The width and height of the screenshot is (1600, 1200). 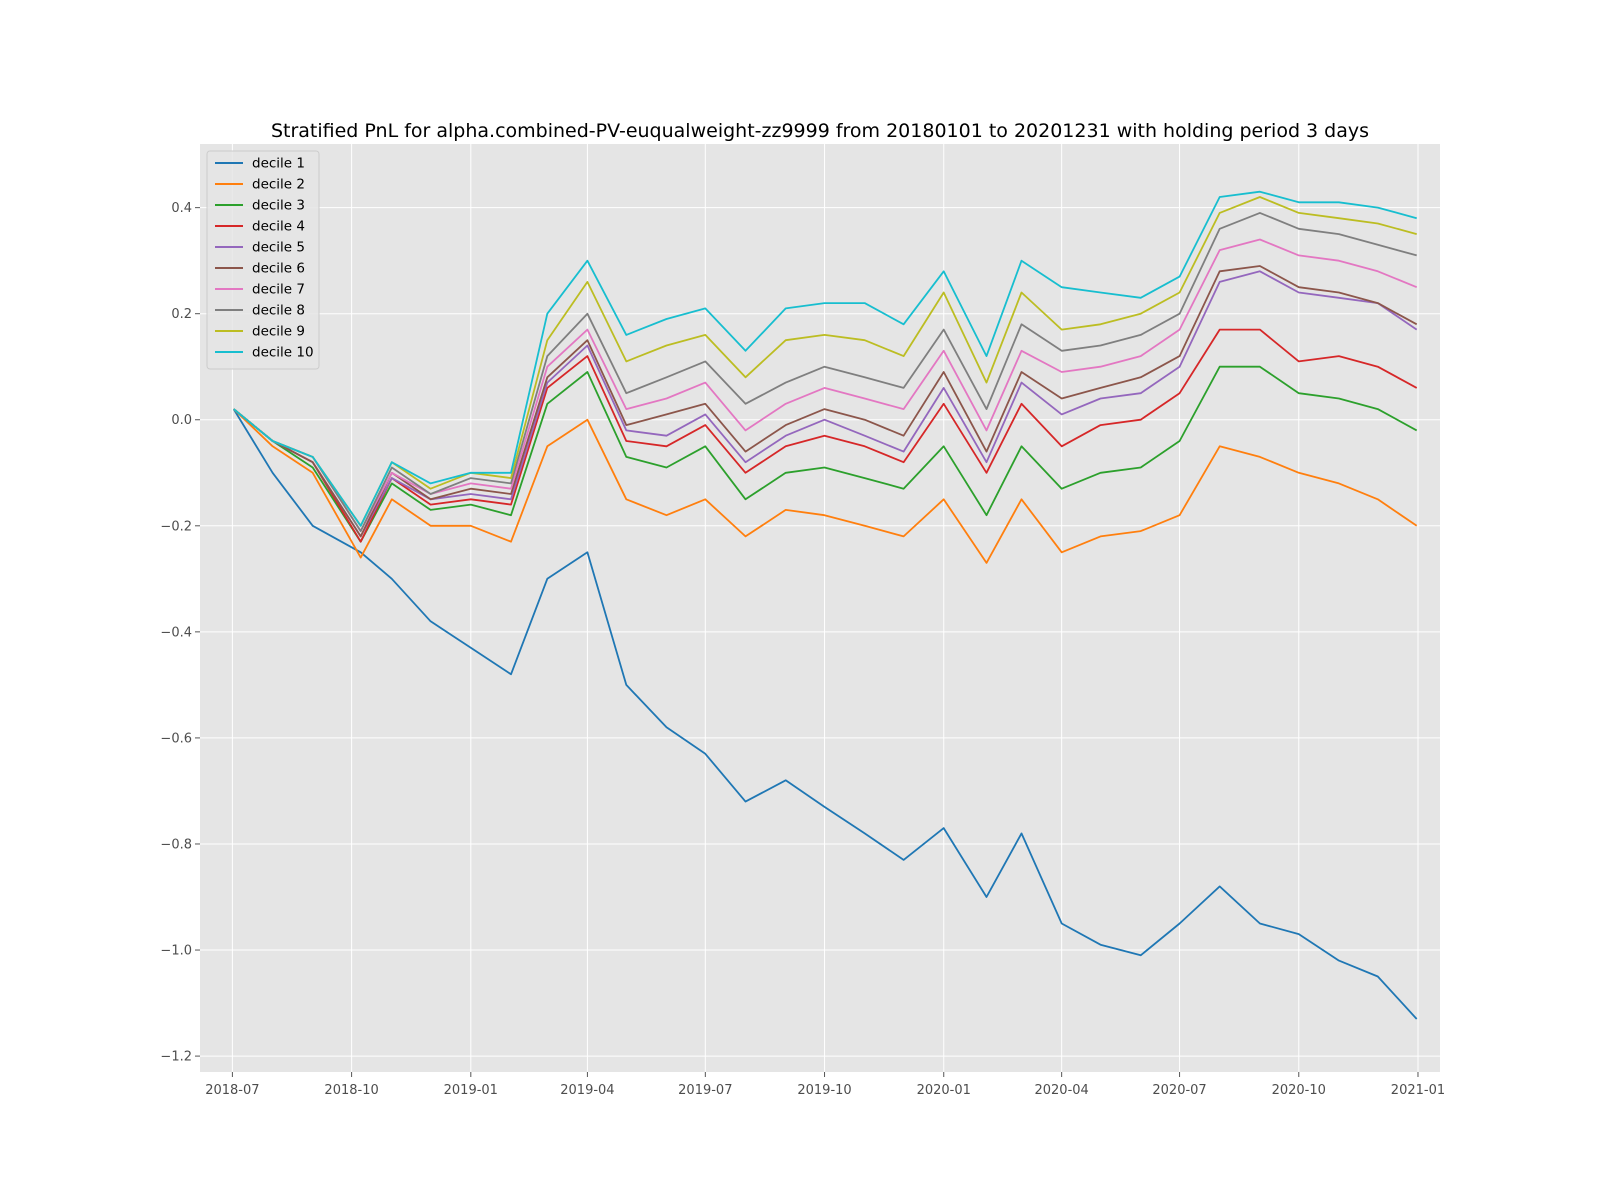 I want to click on x-tick-label: 2020-01, so click(x=944, y=1090).